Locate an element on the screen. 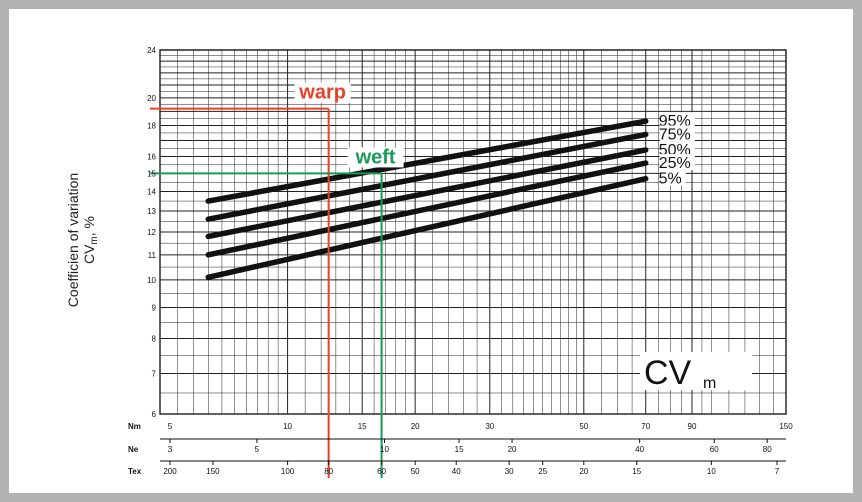  series-label: 5% is located at coordinates (670, 179).